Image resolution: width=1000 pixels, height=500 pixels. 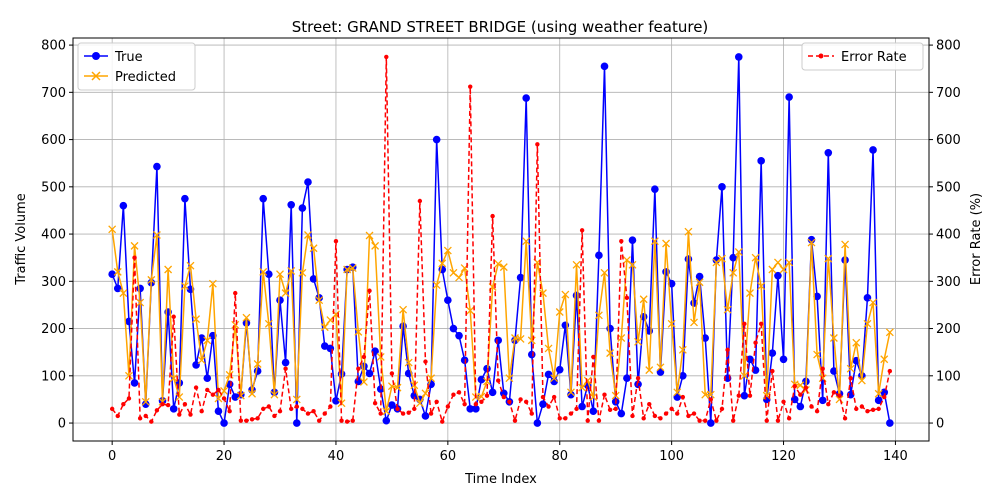 I want to click on y2-tick-label: 400, so click(x=948, y=235).